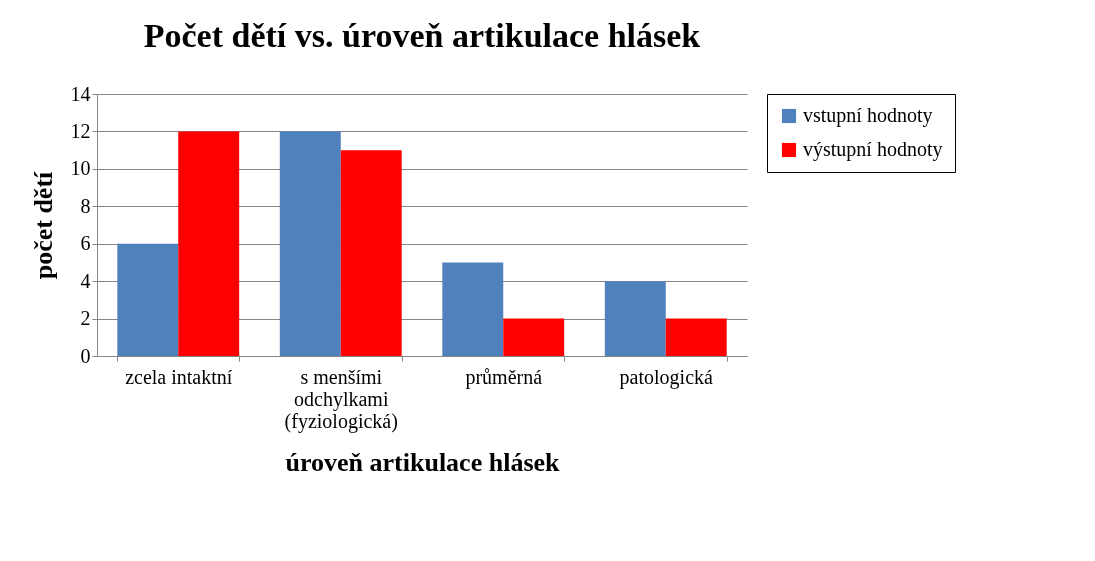 This screenshot has height=561, width=1095. I want to click on x-tick-label: s menšími odchylkami (fyziologická), so click(341, 399).